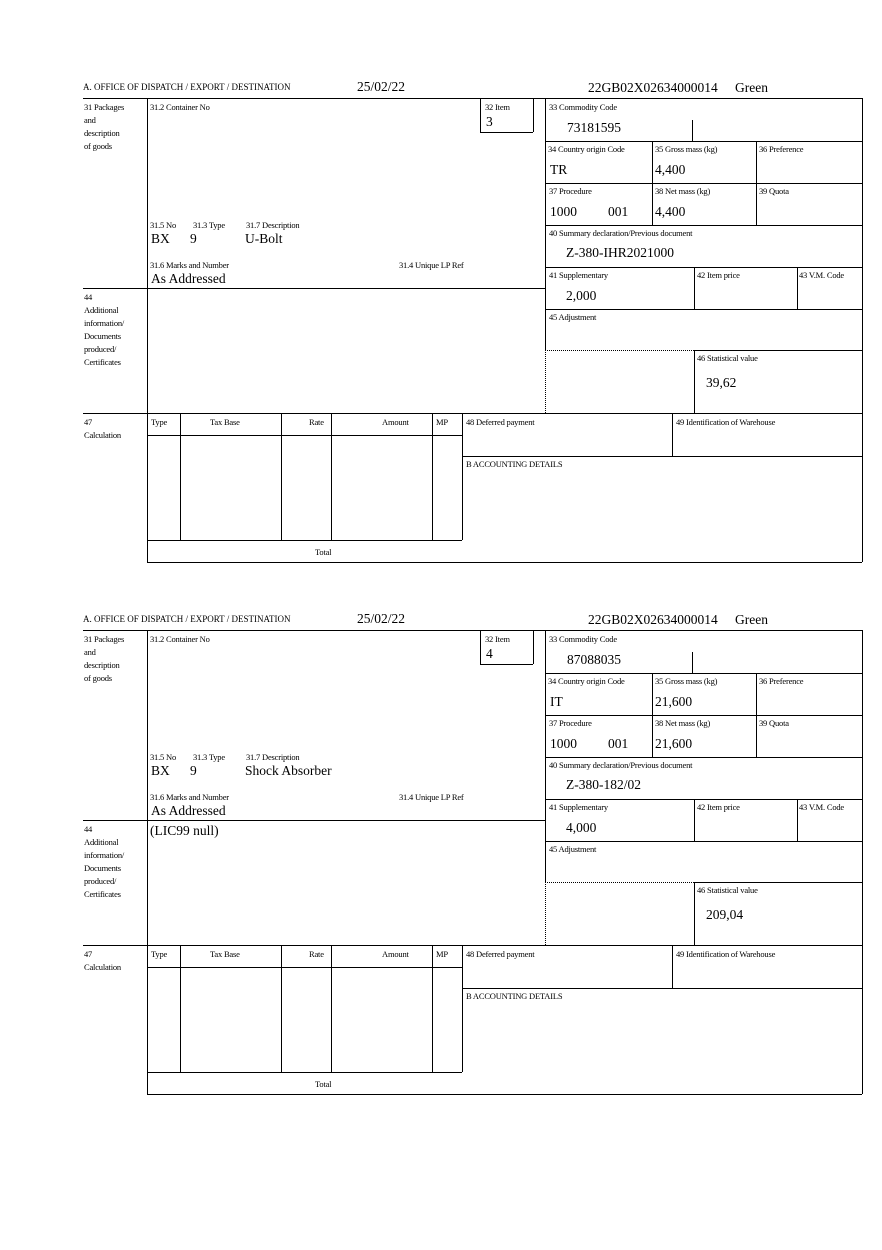 This screenshot has height=1250, width=882. What do you see at coordinates (594, 659) in the screenshot?
I see `commodity-code: 87088035` at bounding box center [594, 659].